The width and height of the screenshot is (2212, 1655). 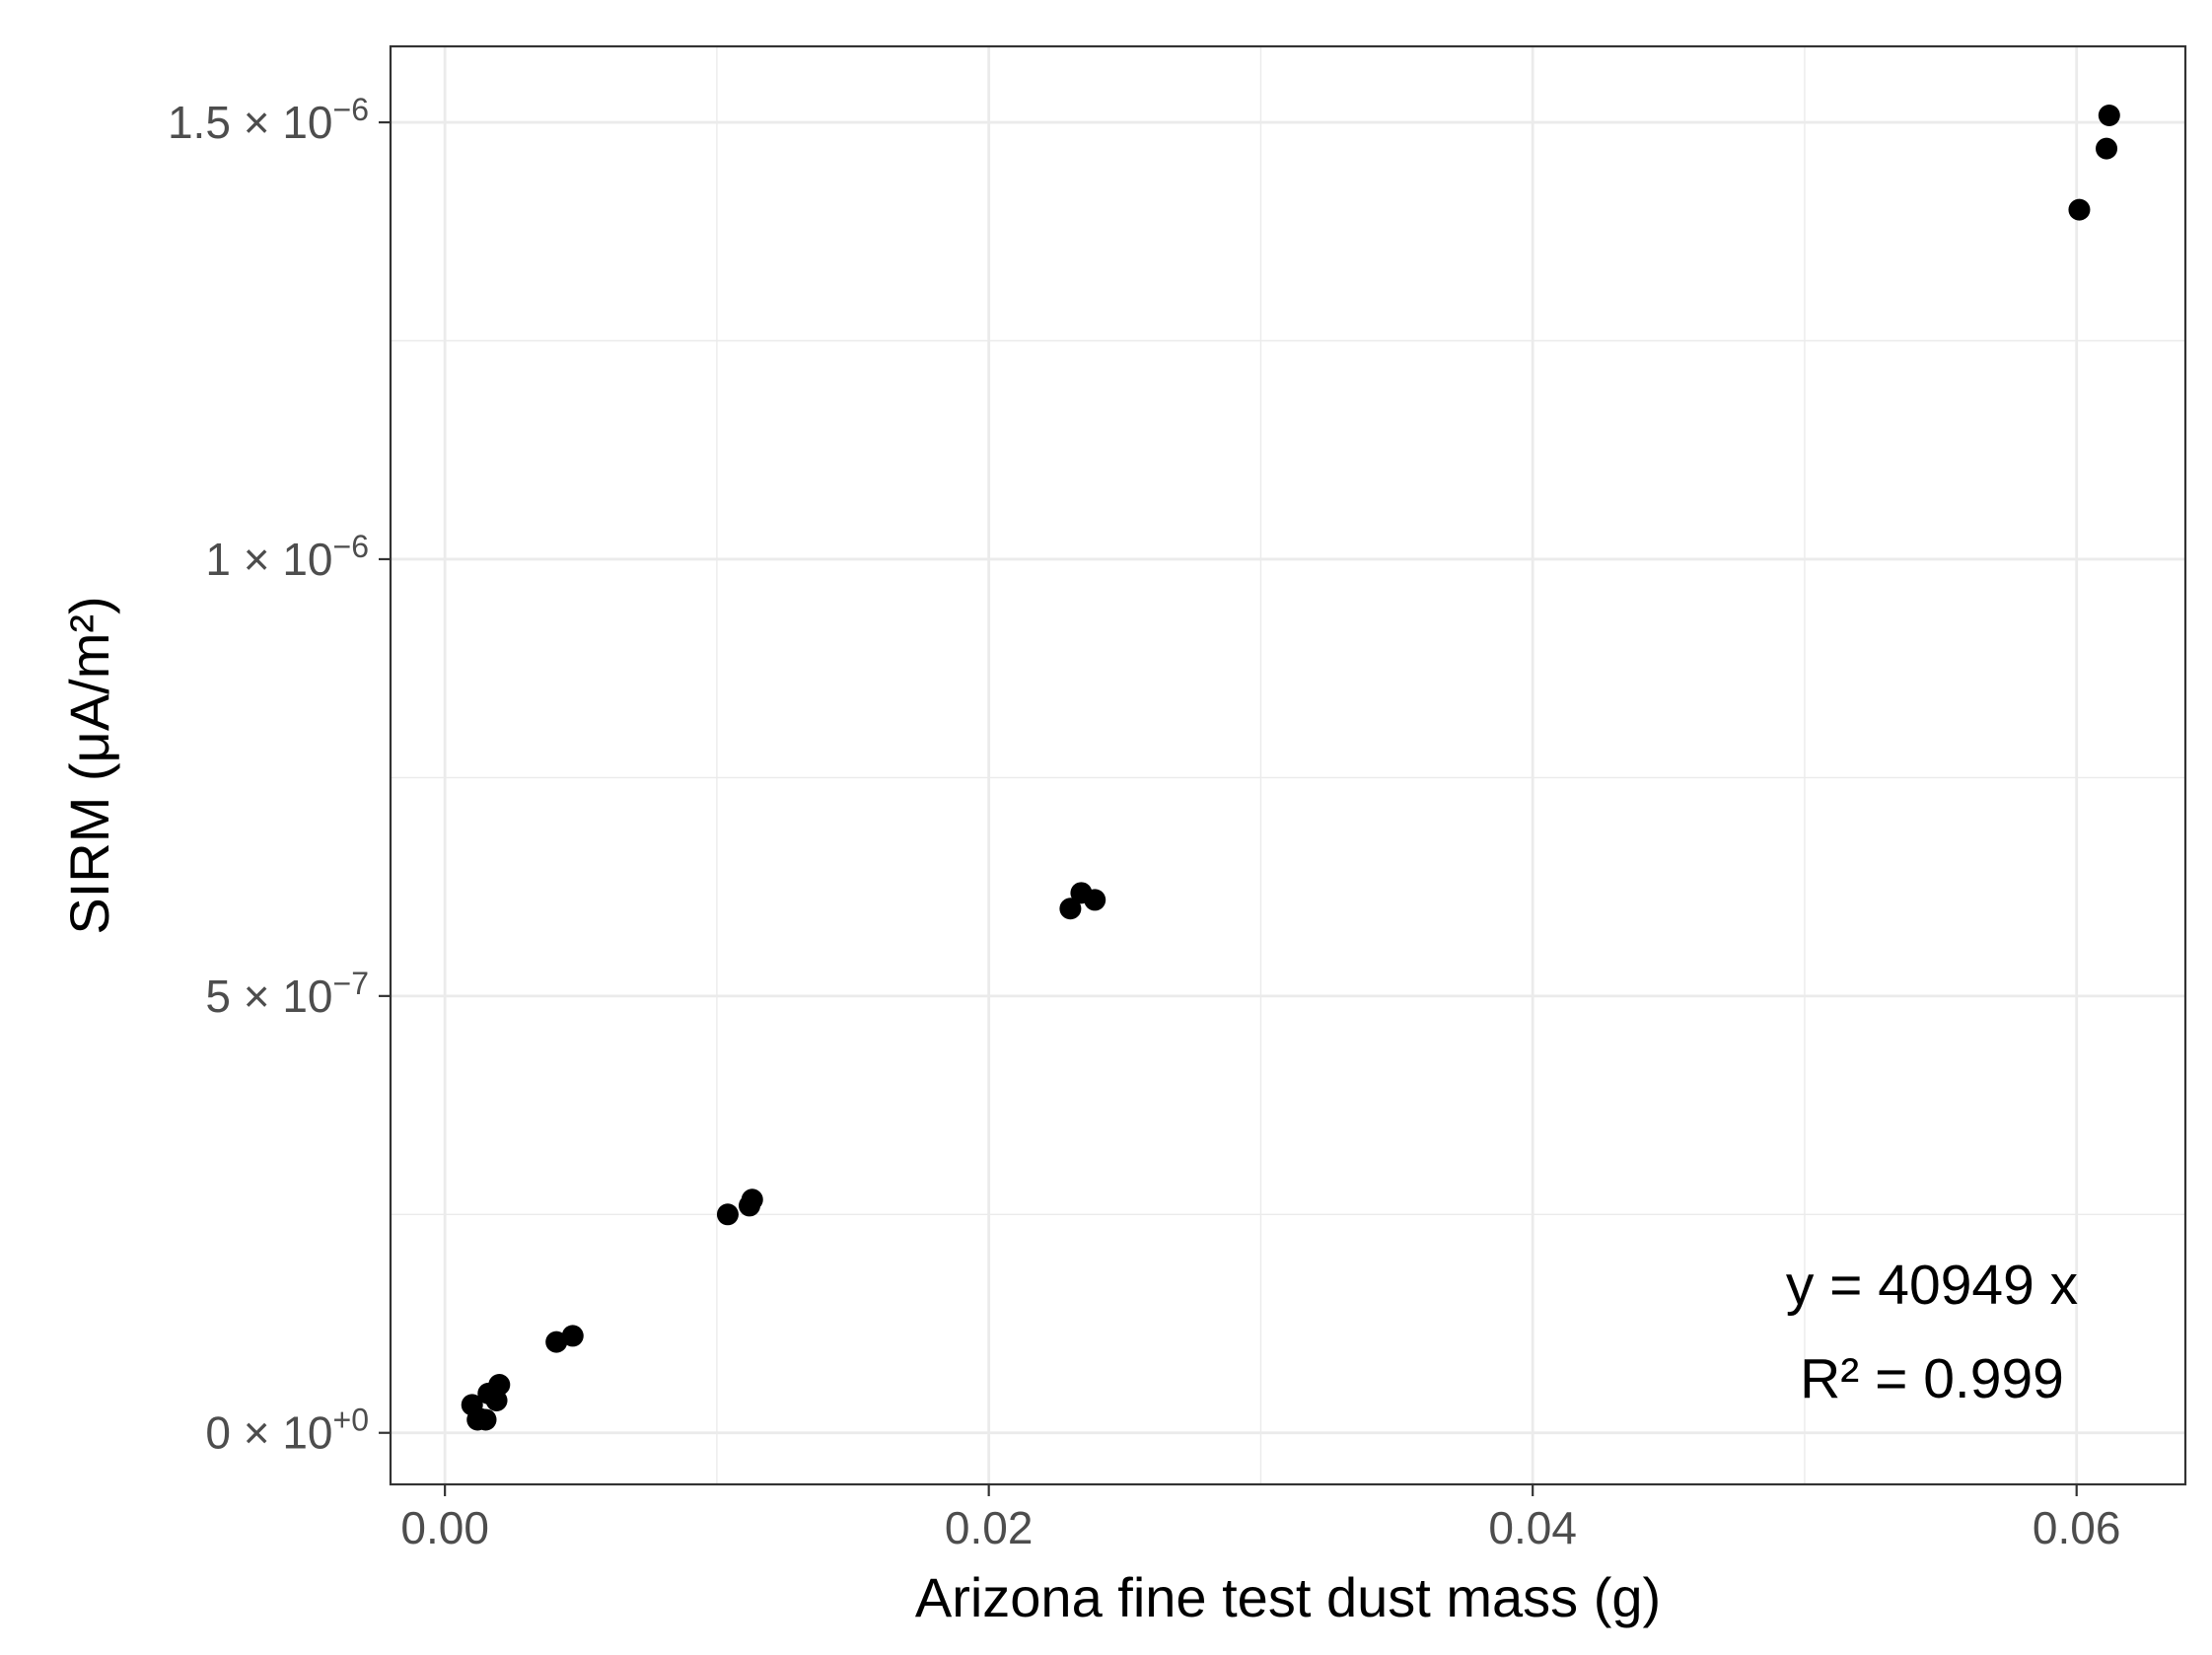 I want to click on x-tick-label: 0.02, so click(x=989, y=1527).